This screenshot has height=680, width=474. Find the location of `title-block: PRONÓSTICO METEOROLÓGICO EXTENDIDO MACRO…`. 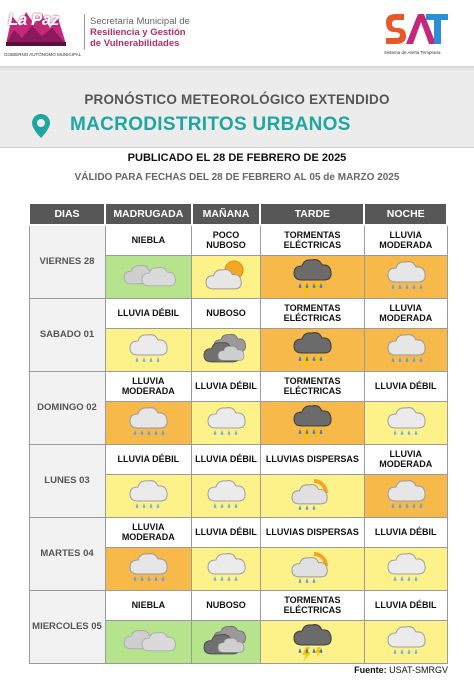

title-block: PRONÓSTICO METEOROLÓGICO EXTENDIDO MACRO… is located at coordinates (237, 110).